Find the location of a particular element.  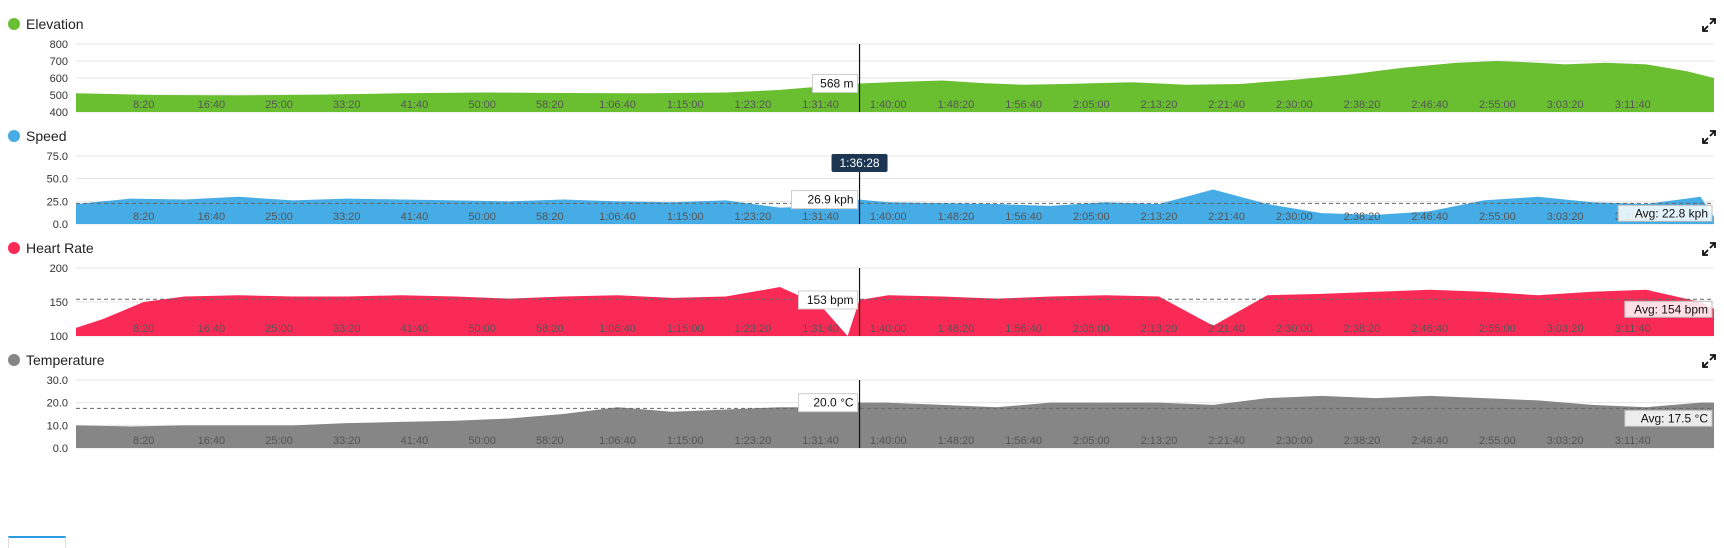

x-tick-label: 2:21:40 is located at coordinates (1226, 105).